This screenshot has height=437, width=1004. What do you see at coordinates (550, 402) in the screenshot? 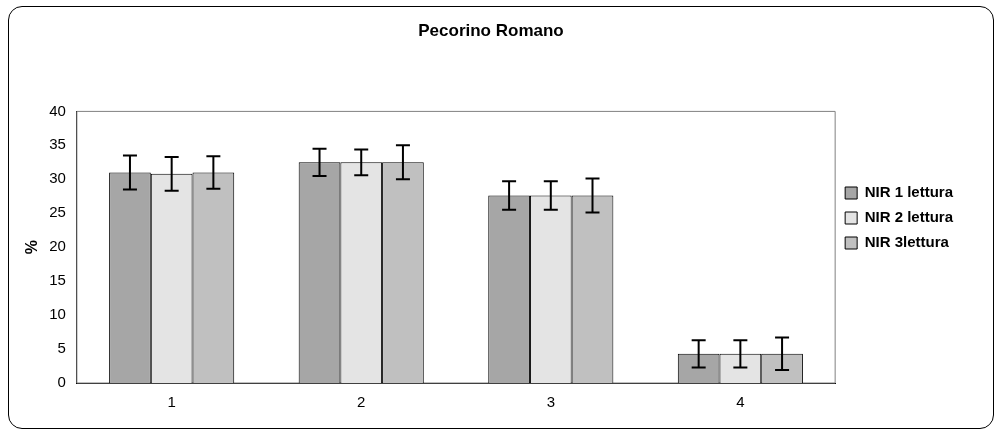
I see `x-tick-label: 3` at bounding box center [550, 402].